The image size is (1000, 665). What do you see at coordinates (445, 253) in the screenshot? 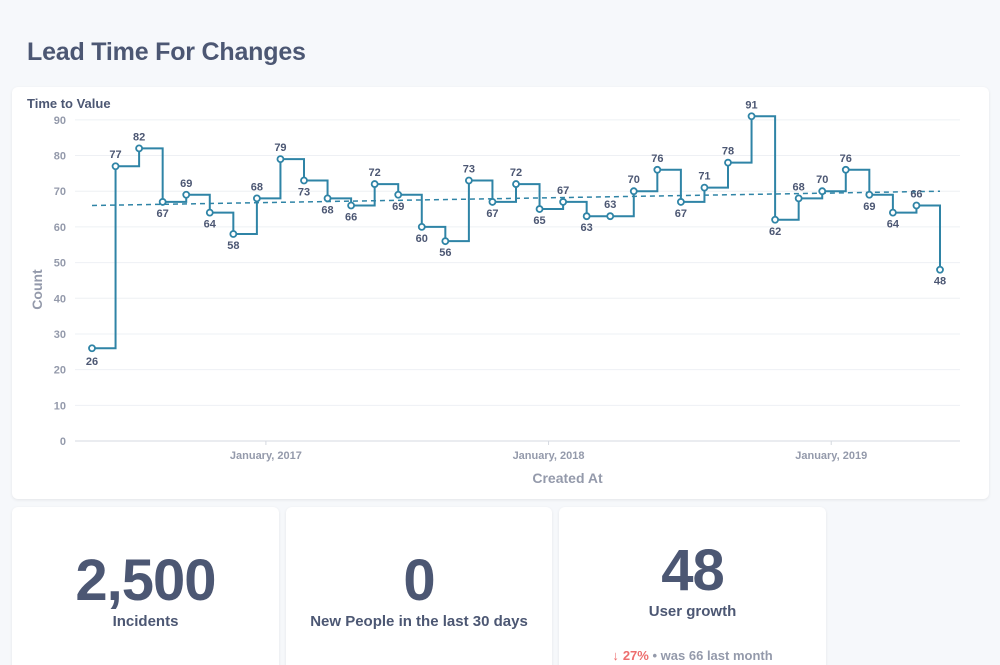
I see `data-label: 56` at bounding box center [445, 253].